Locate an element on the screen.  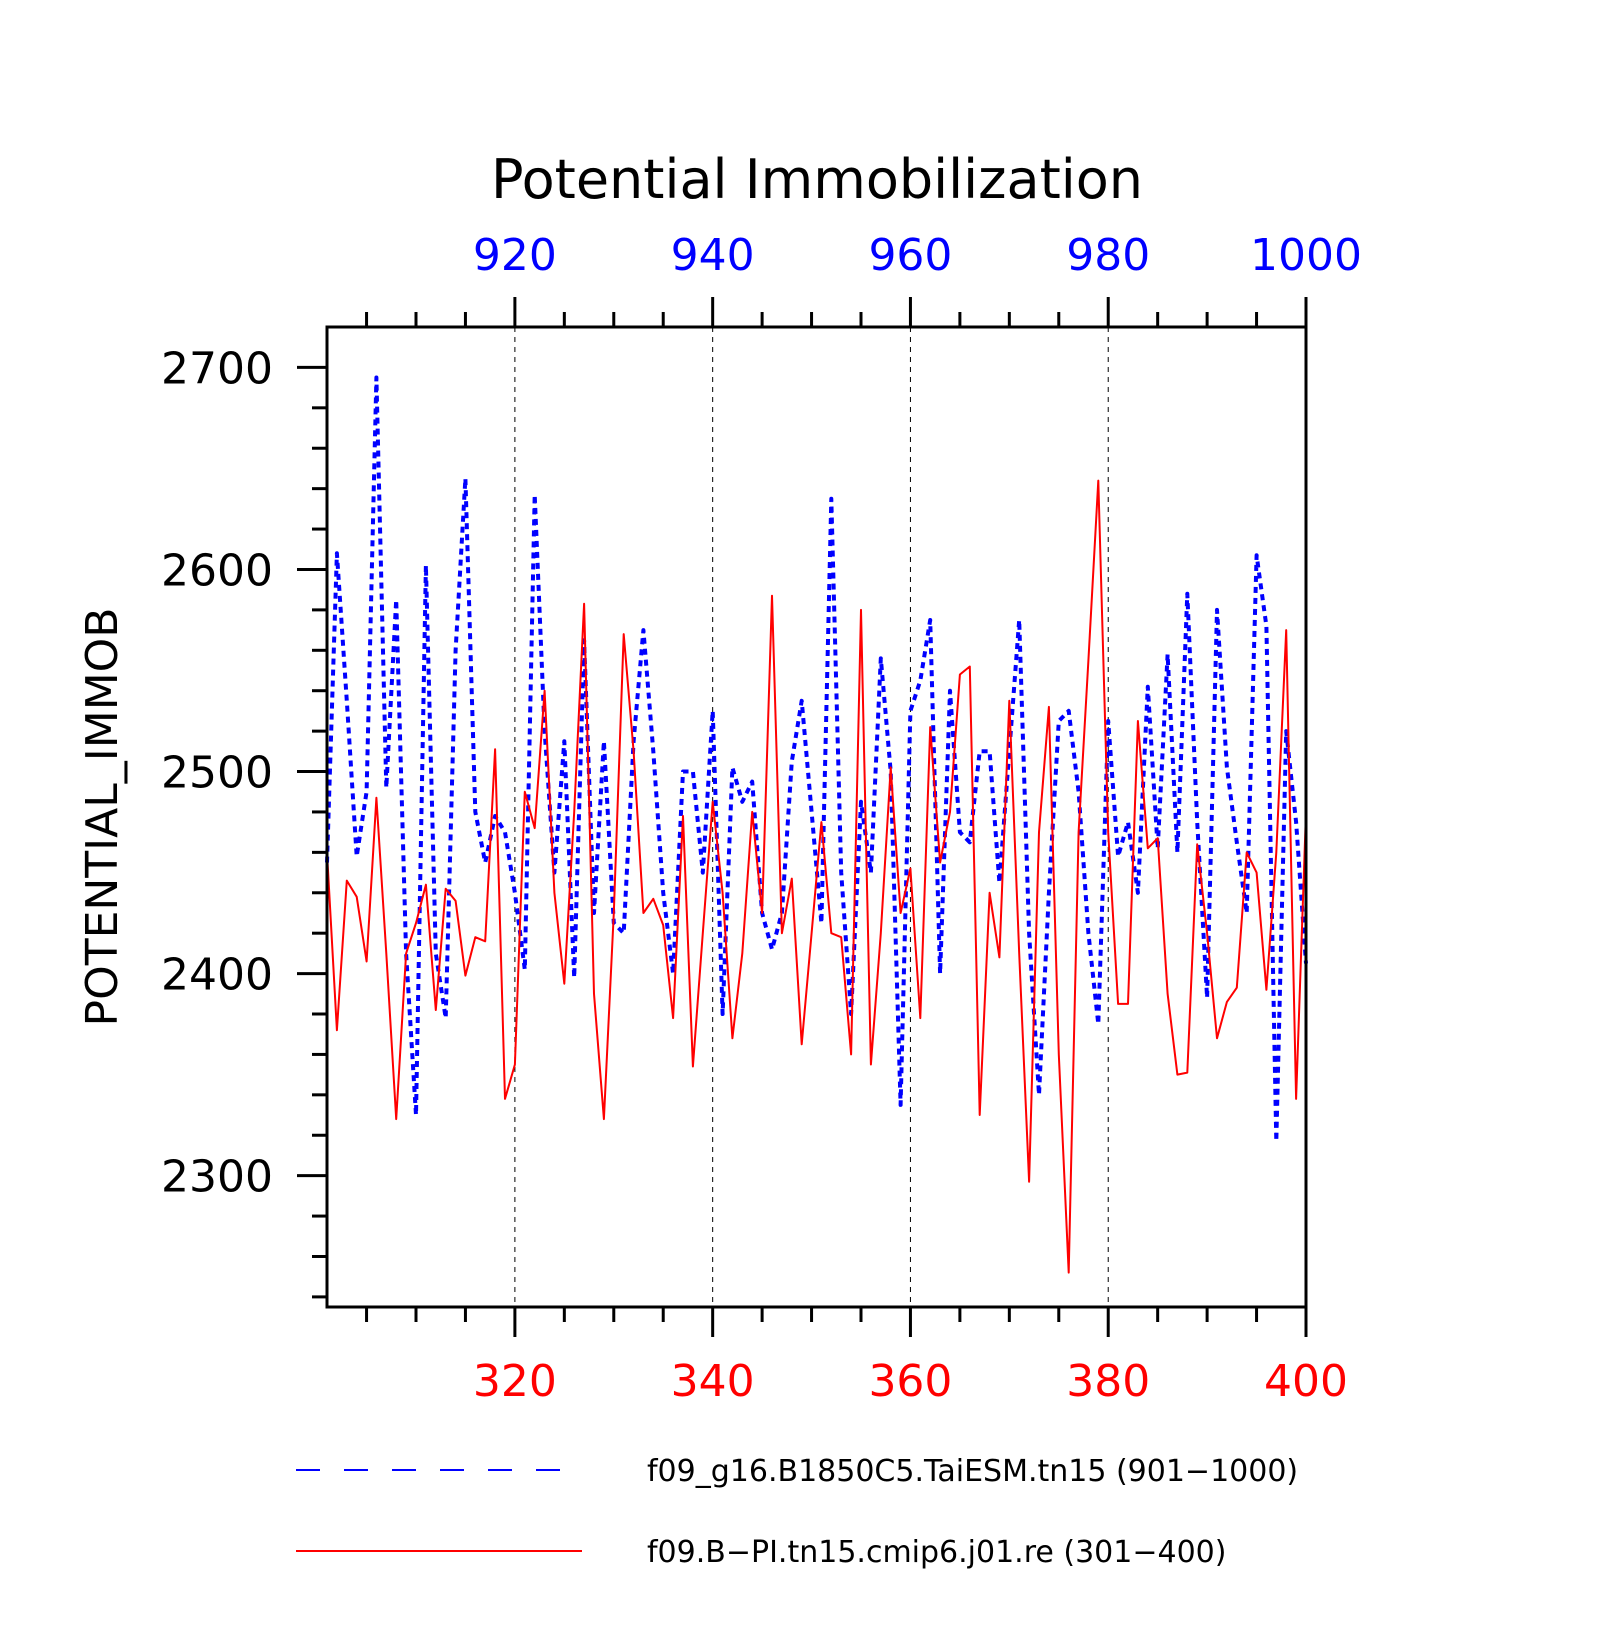
x-bottom-tick-label: 400 is located at coordinates (1306, 1381).